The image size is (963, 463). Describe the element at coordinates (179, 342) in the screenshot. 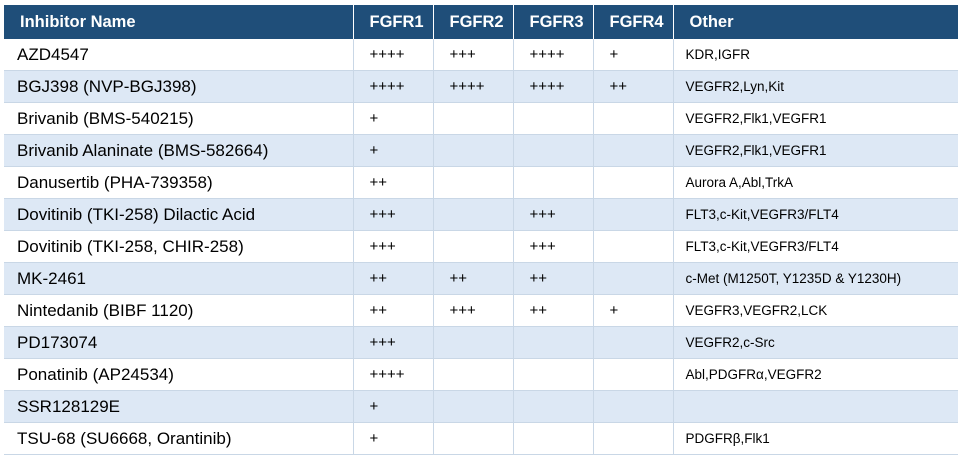

I see `inhibitor-name-cell: PD173074` at that location.